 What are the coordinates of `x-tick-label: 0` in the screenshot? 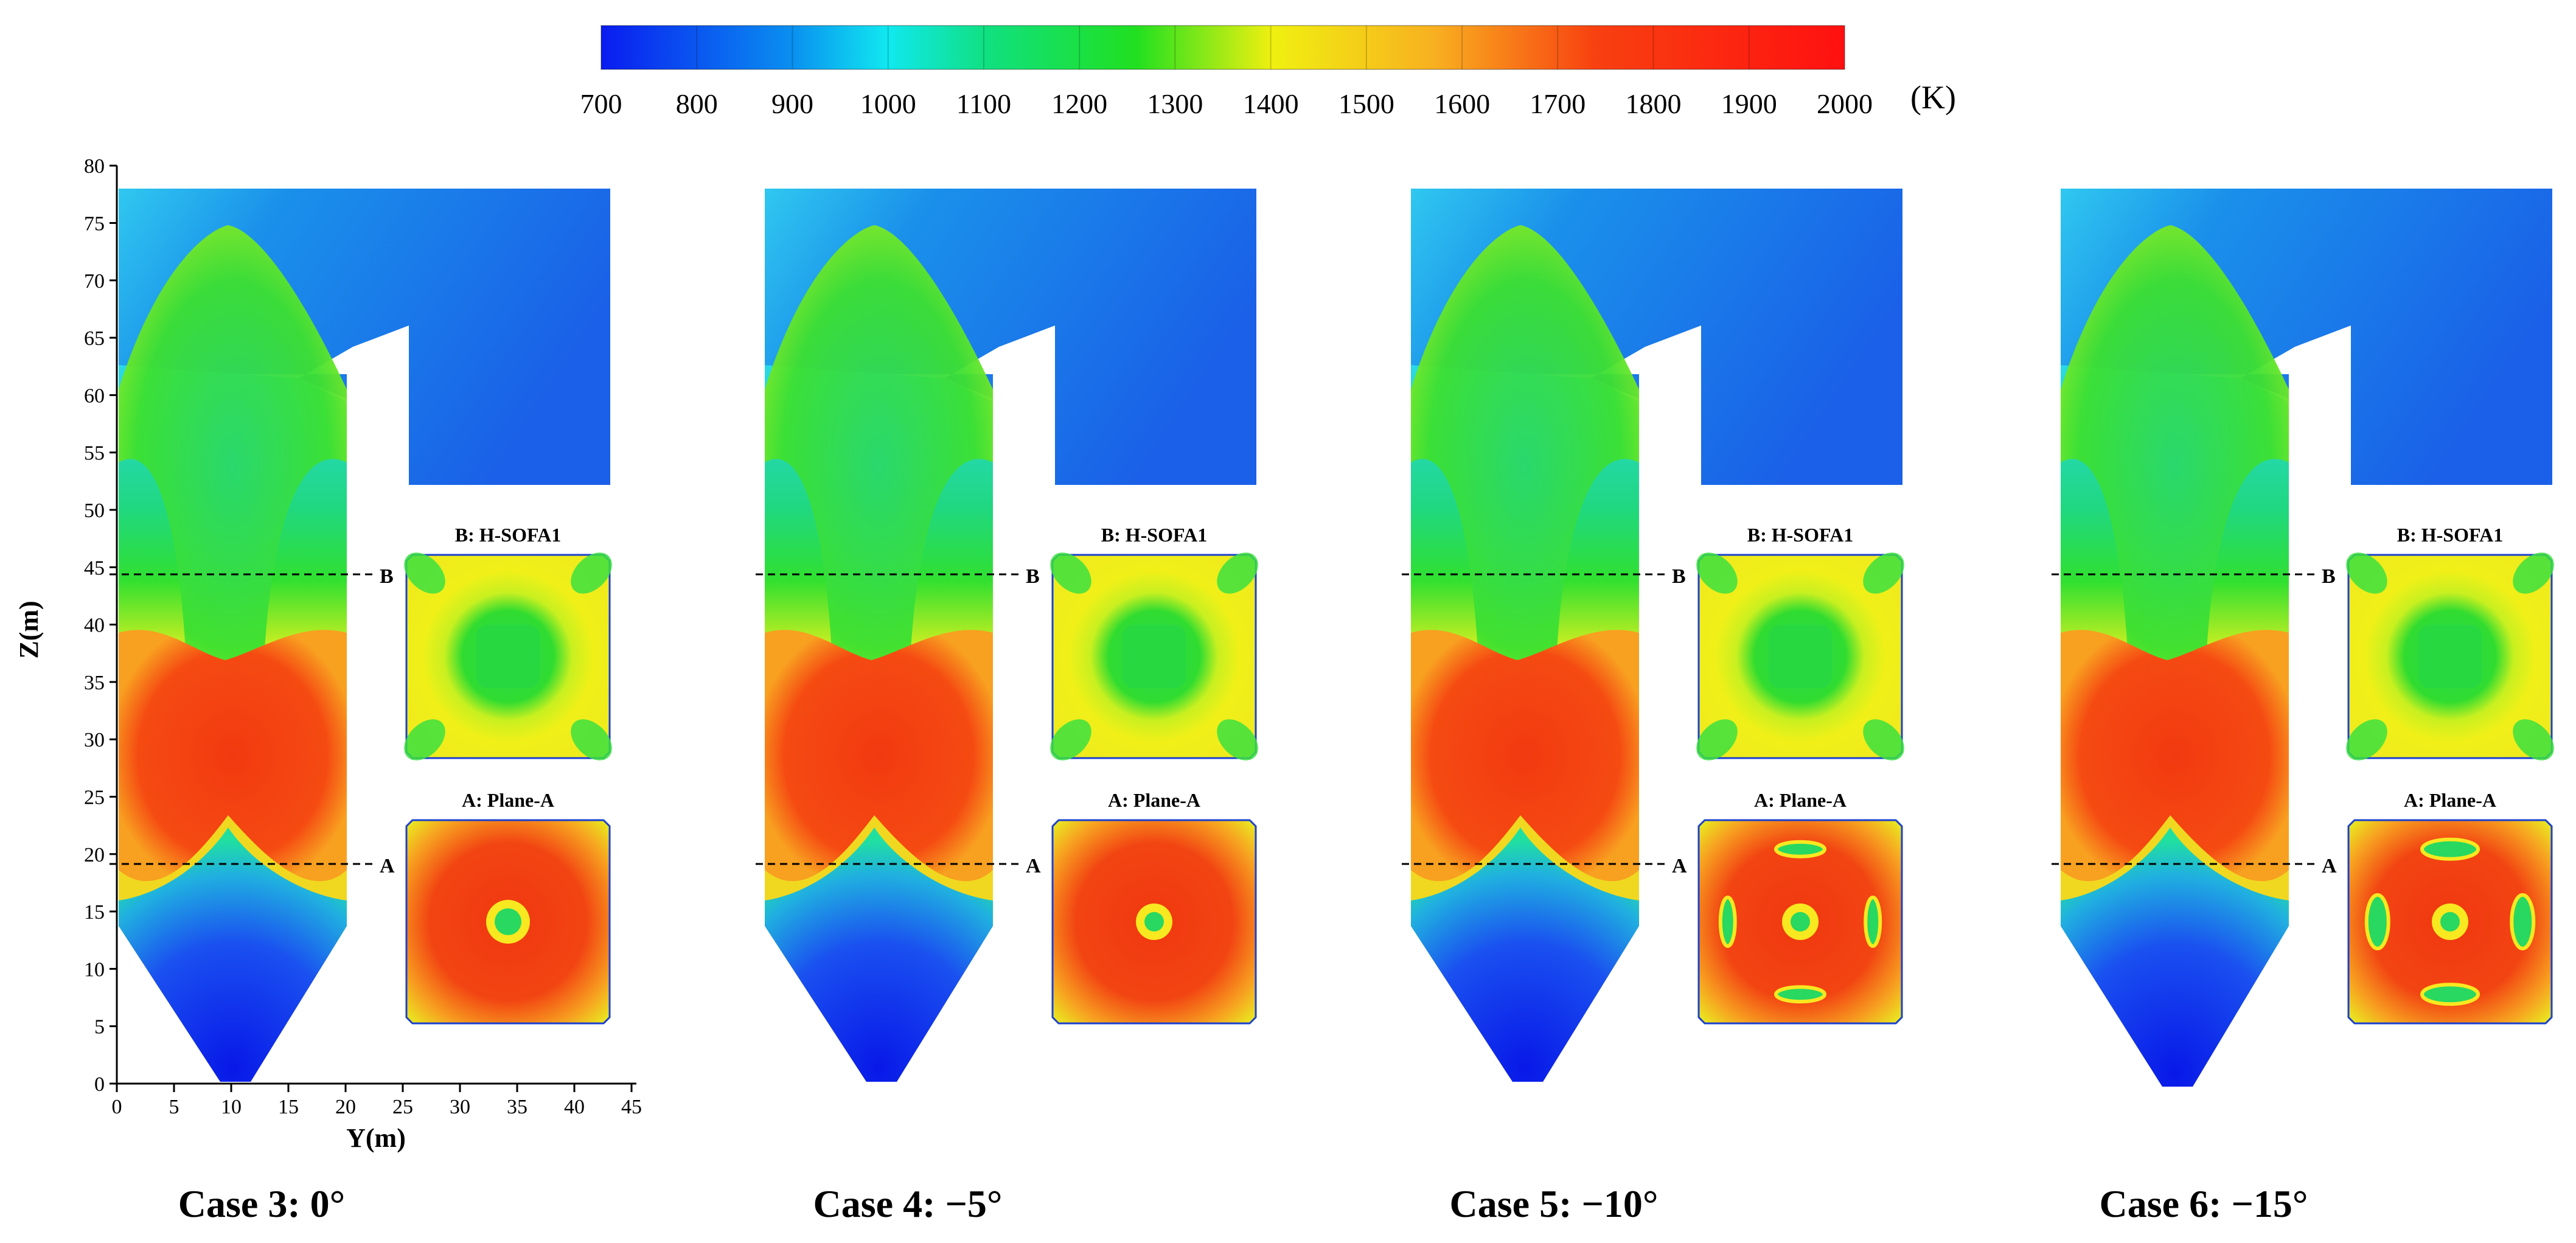 It's located at (117, 1107).